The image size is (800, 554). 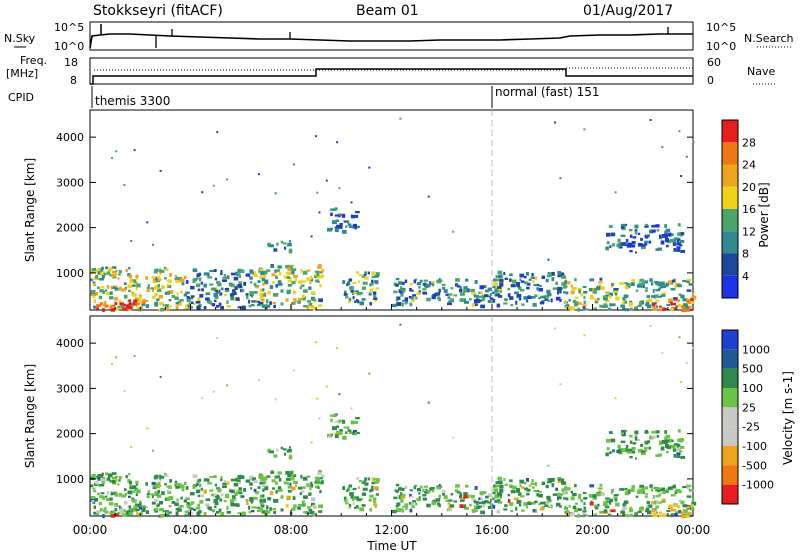 I want to click on top-panel-frame, so click(x=391, y=36).